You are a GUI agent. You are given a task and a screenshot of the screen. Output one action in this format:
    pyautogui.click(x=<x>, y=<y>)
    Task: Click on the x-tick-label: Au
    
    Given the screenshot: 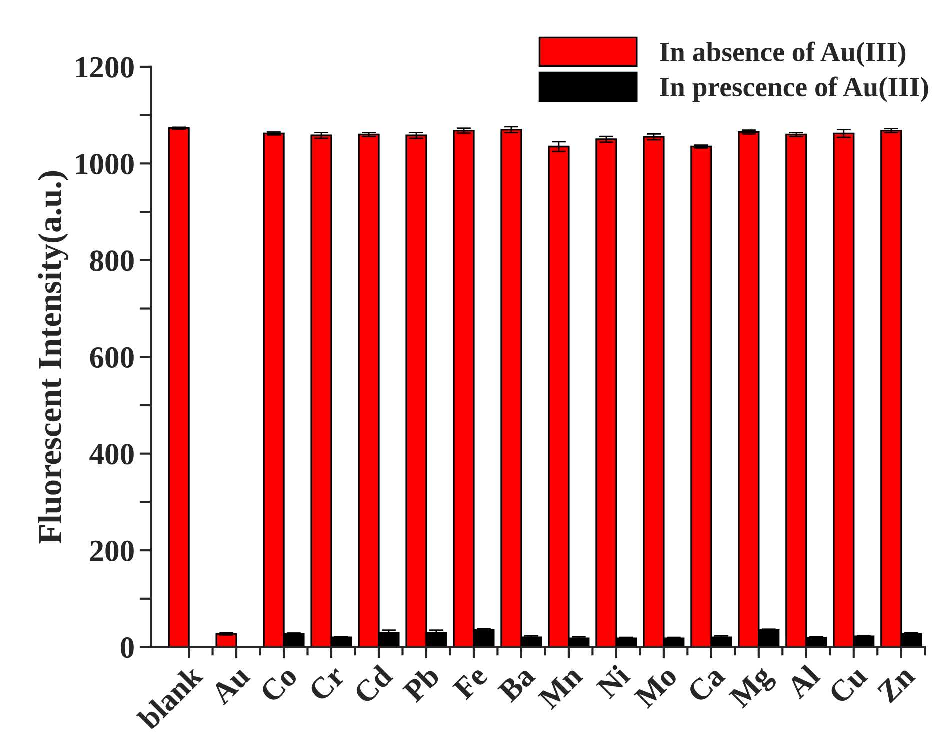 What is the action you would take?
    pyautogui.click(x=231, y=685)
    